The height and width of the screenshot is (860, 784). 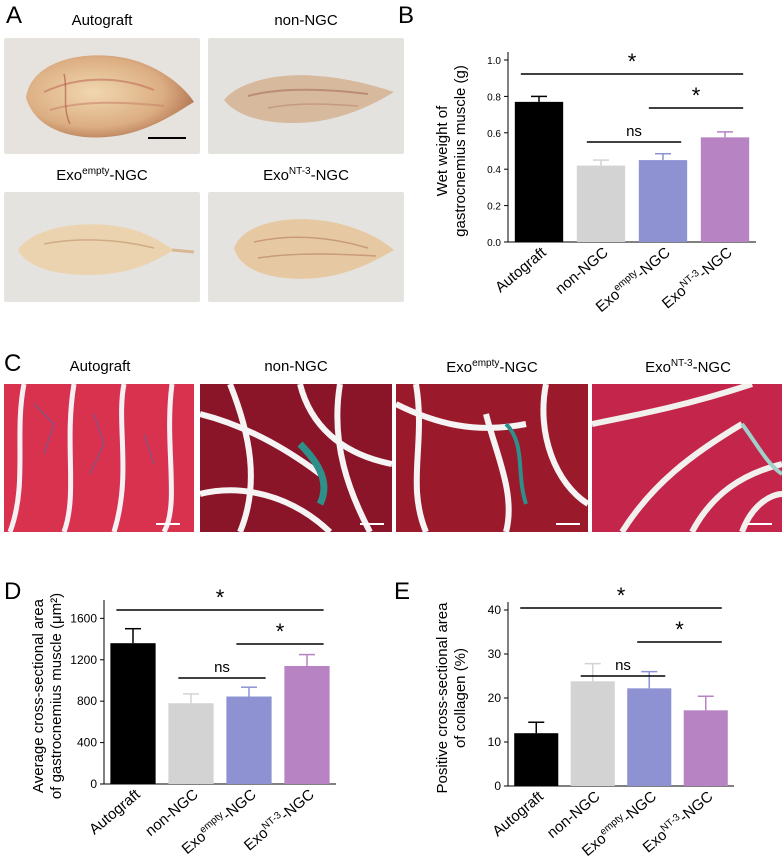 I want to click on photo-non-ngc-muscle, so click(x=306, y=96).